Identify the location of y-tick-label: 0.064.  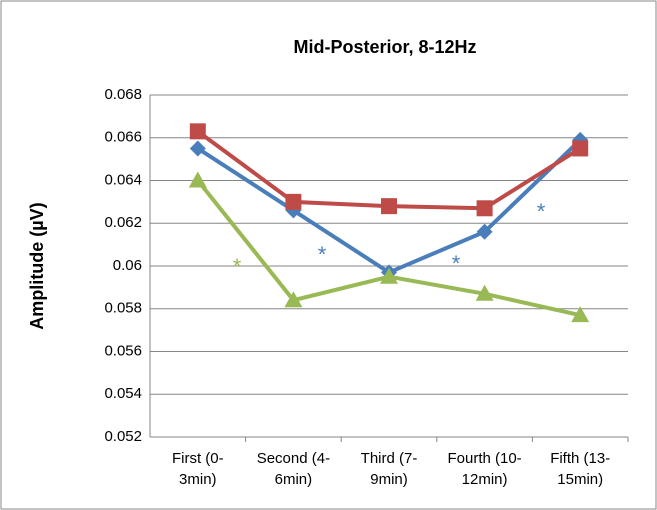
(123, 179).